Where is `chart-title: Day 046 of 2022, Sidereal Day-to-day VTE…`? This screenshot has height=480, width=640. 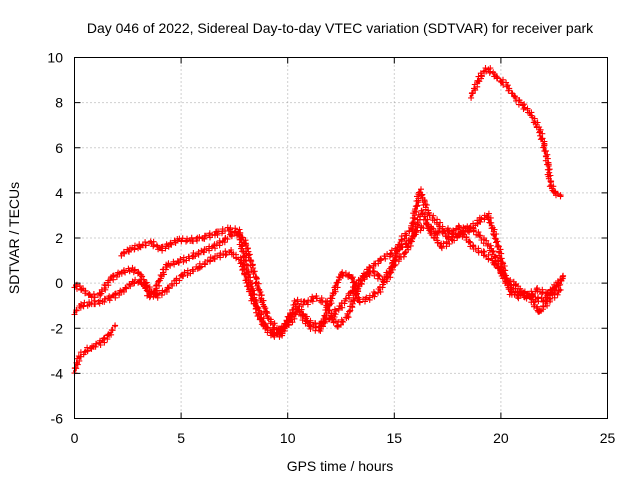
chart-title: Day 046 of 2022, Sidereal Day-to-day VTE… is located at coordinates (340, 28).